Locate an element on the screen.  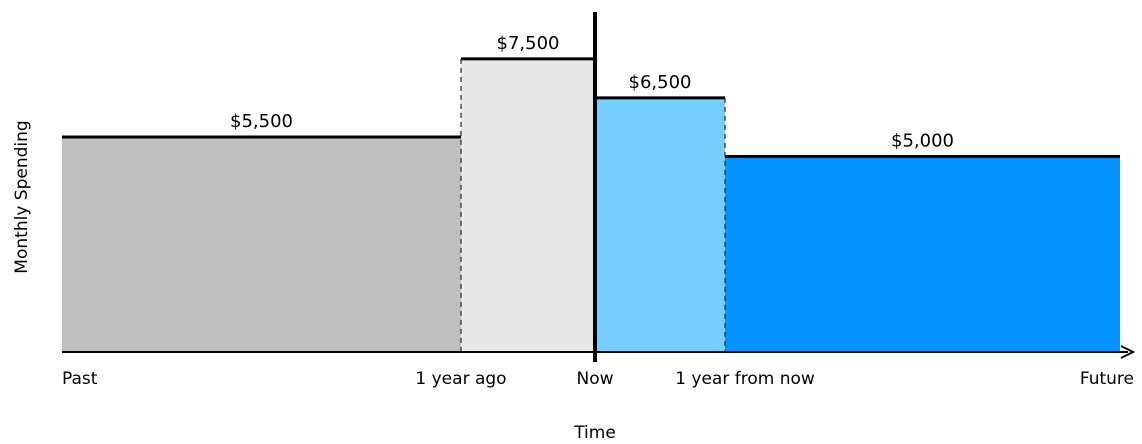
x-tick-label-3: 1 year from now is located at coordinates (745, 379).